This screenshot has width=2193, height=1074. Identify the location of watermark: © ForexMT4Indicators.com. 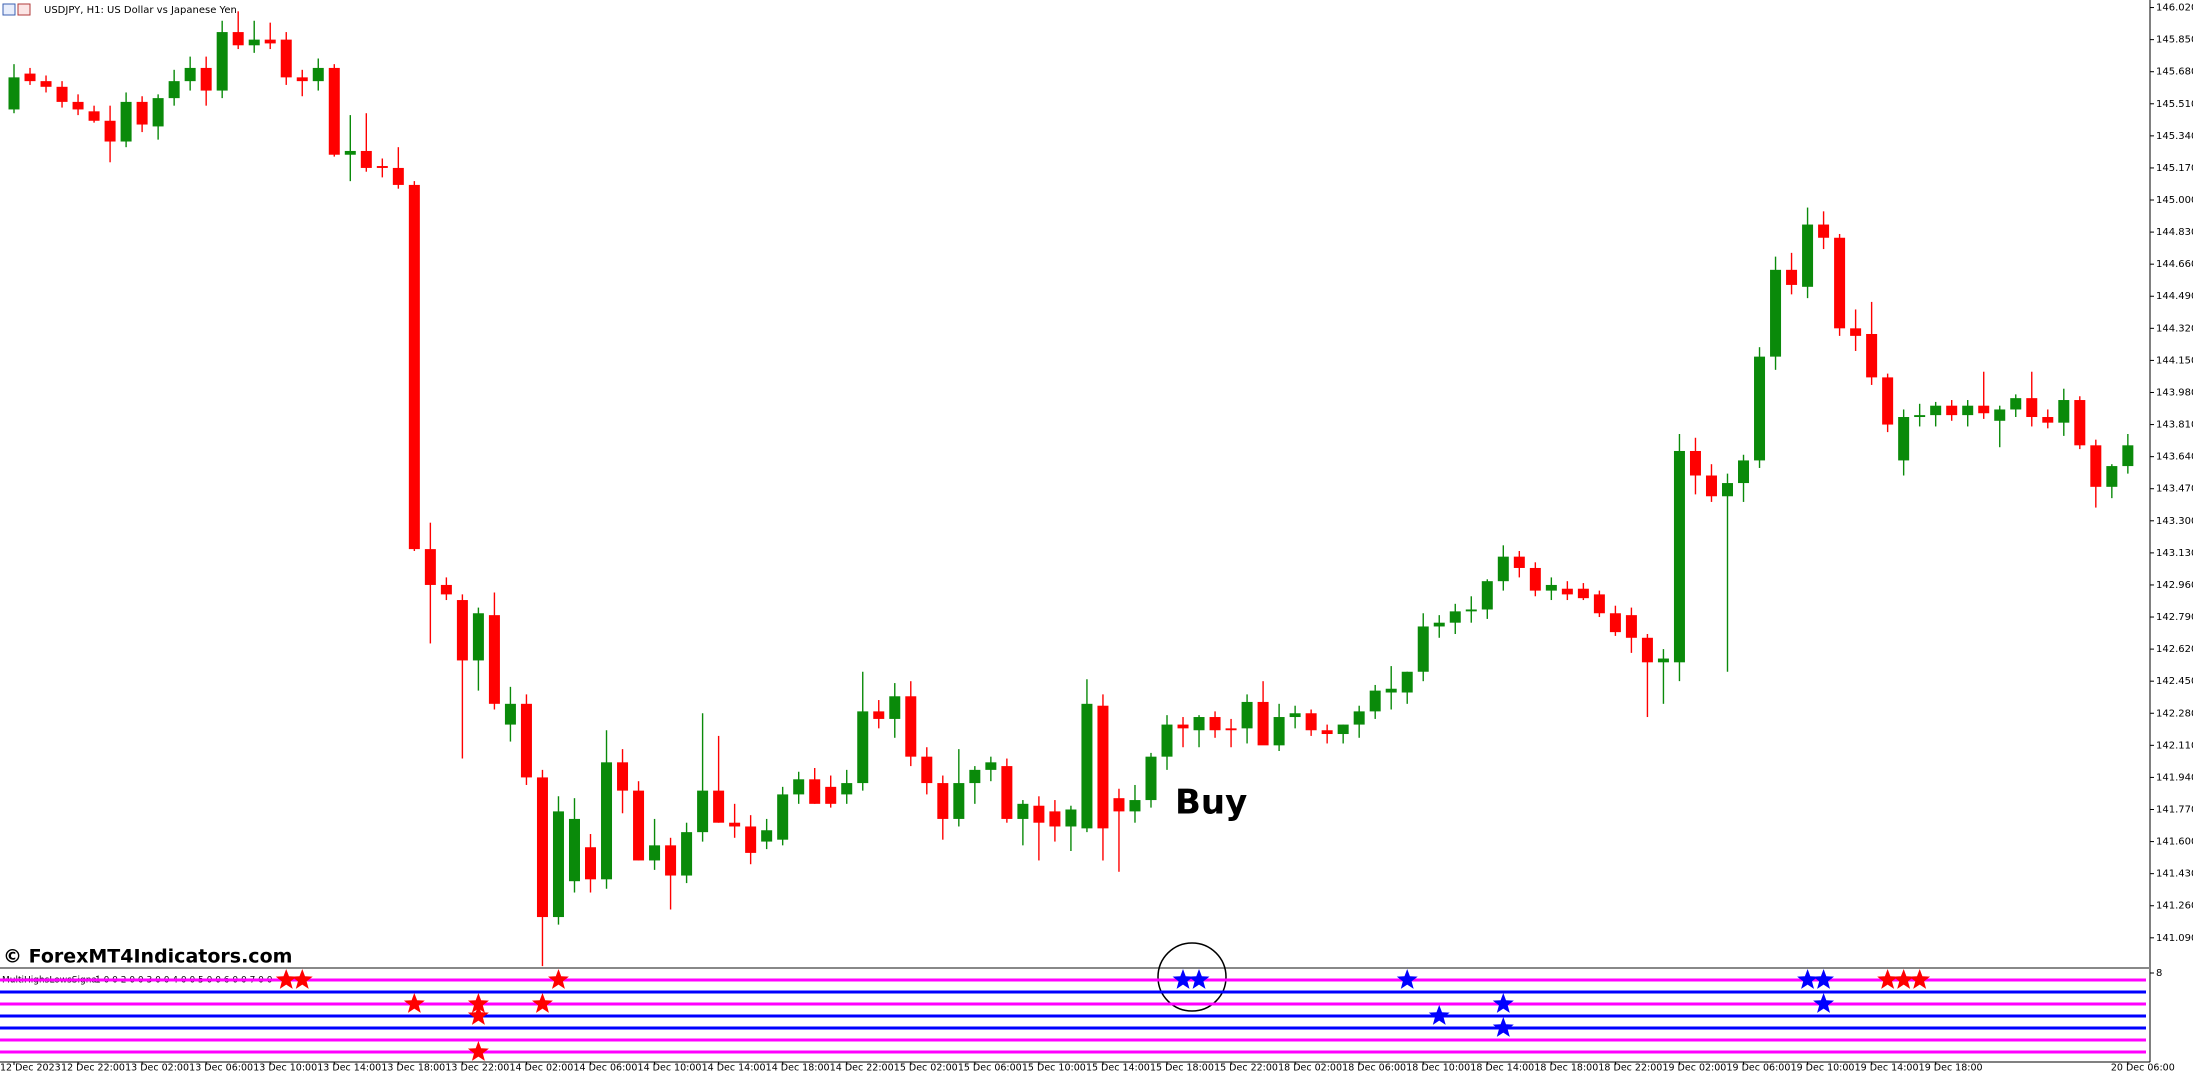
(147, 957).